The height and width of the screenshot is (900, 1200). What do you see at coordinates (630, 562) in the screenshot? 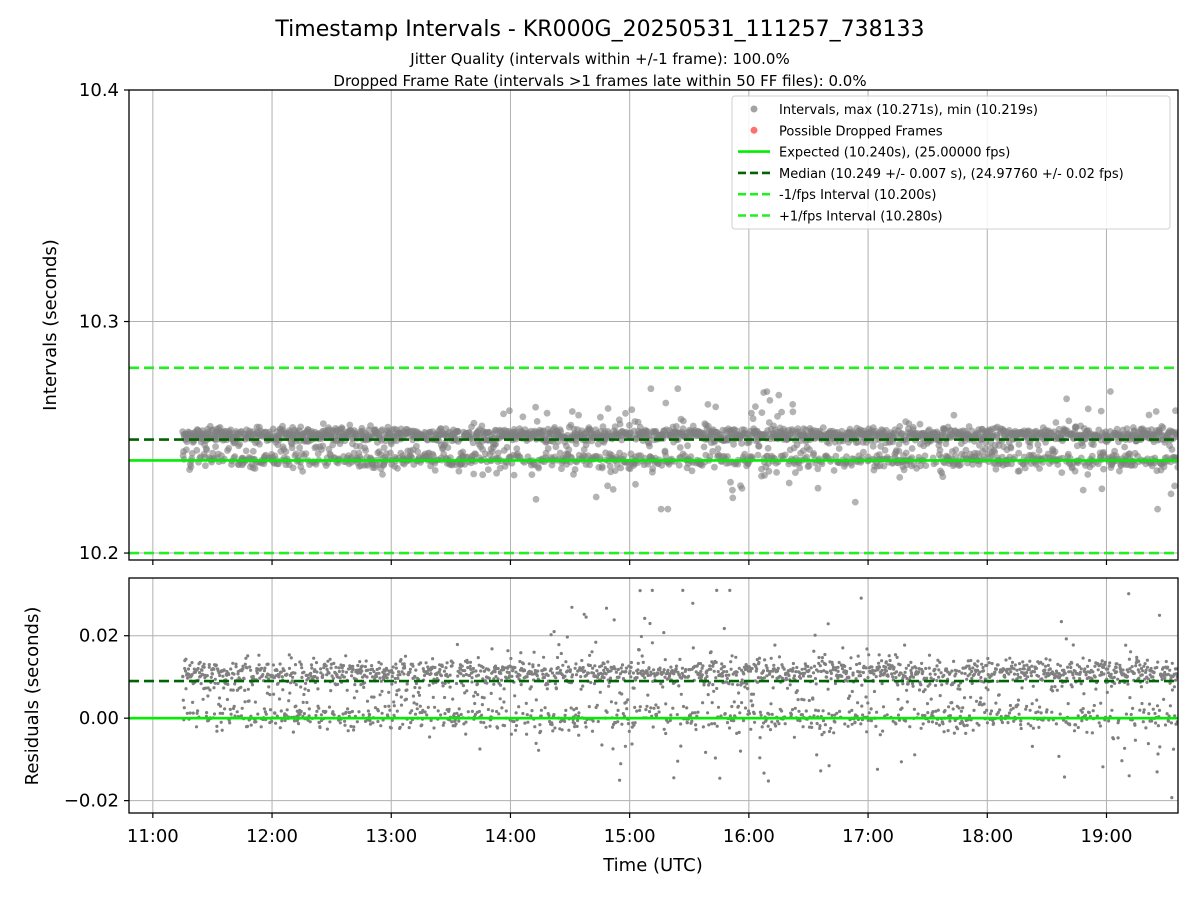
I see `intervals-x-ticks` at bounding box center [630, 562].